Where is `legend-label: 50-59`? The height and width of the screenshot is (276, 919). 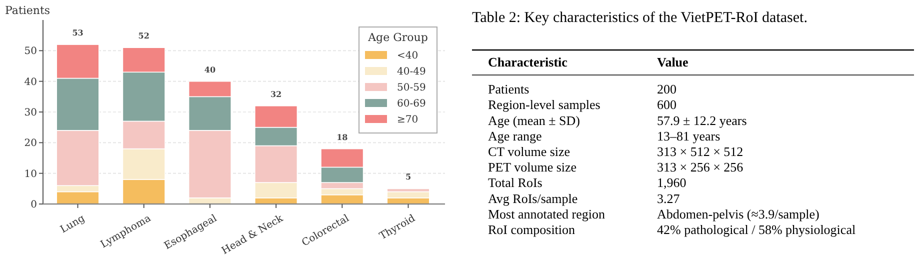 legend-label: 50-59 is located at coordinates (411, 88).